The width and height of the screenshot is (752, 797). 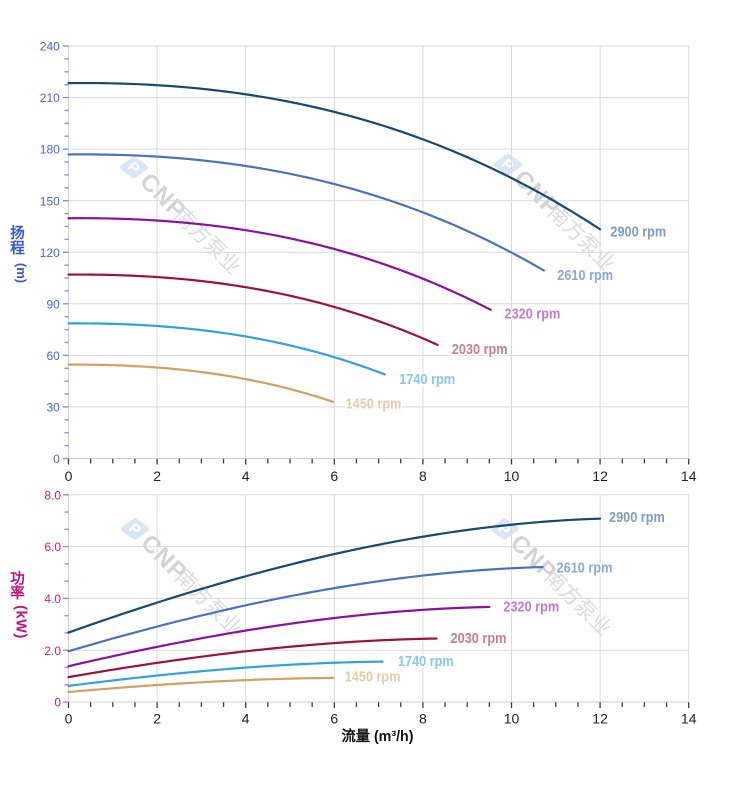 I want to click on svg-text: 4.0, so click(x=52, y=599).